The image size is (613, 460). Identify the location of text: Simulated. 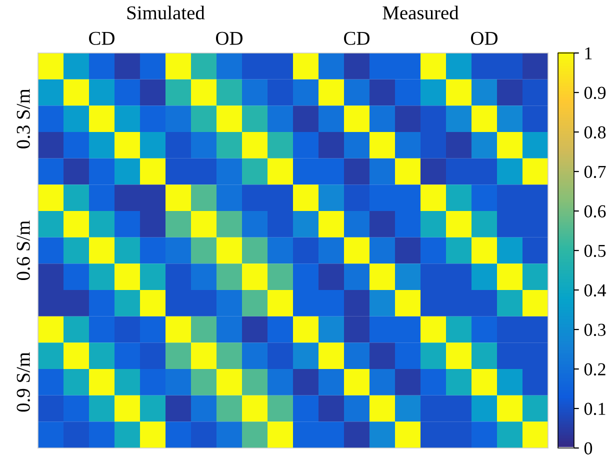
(166, 13).